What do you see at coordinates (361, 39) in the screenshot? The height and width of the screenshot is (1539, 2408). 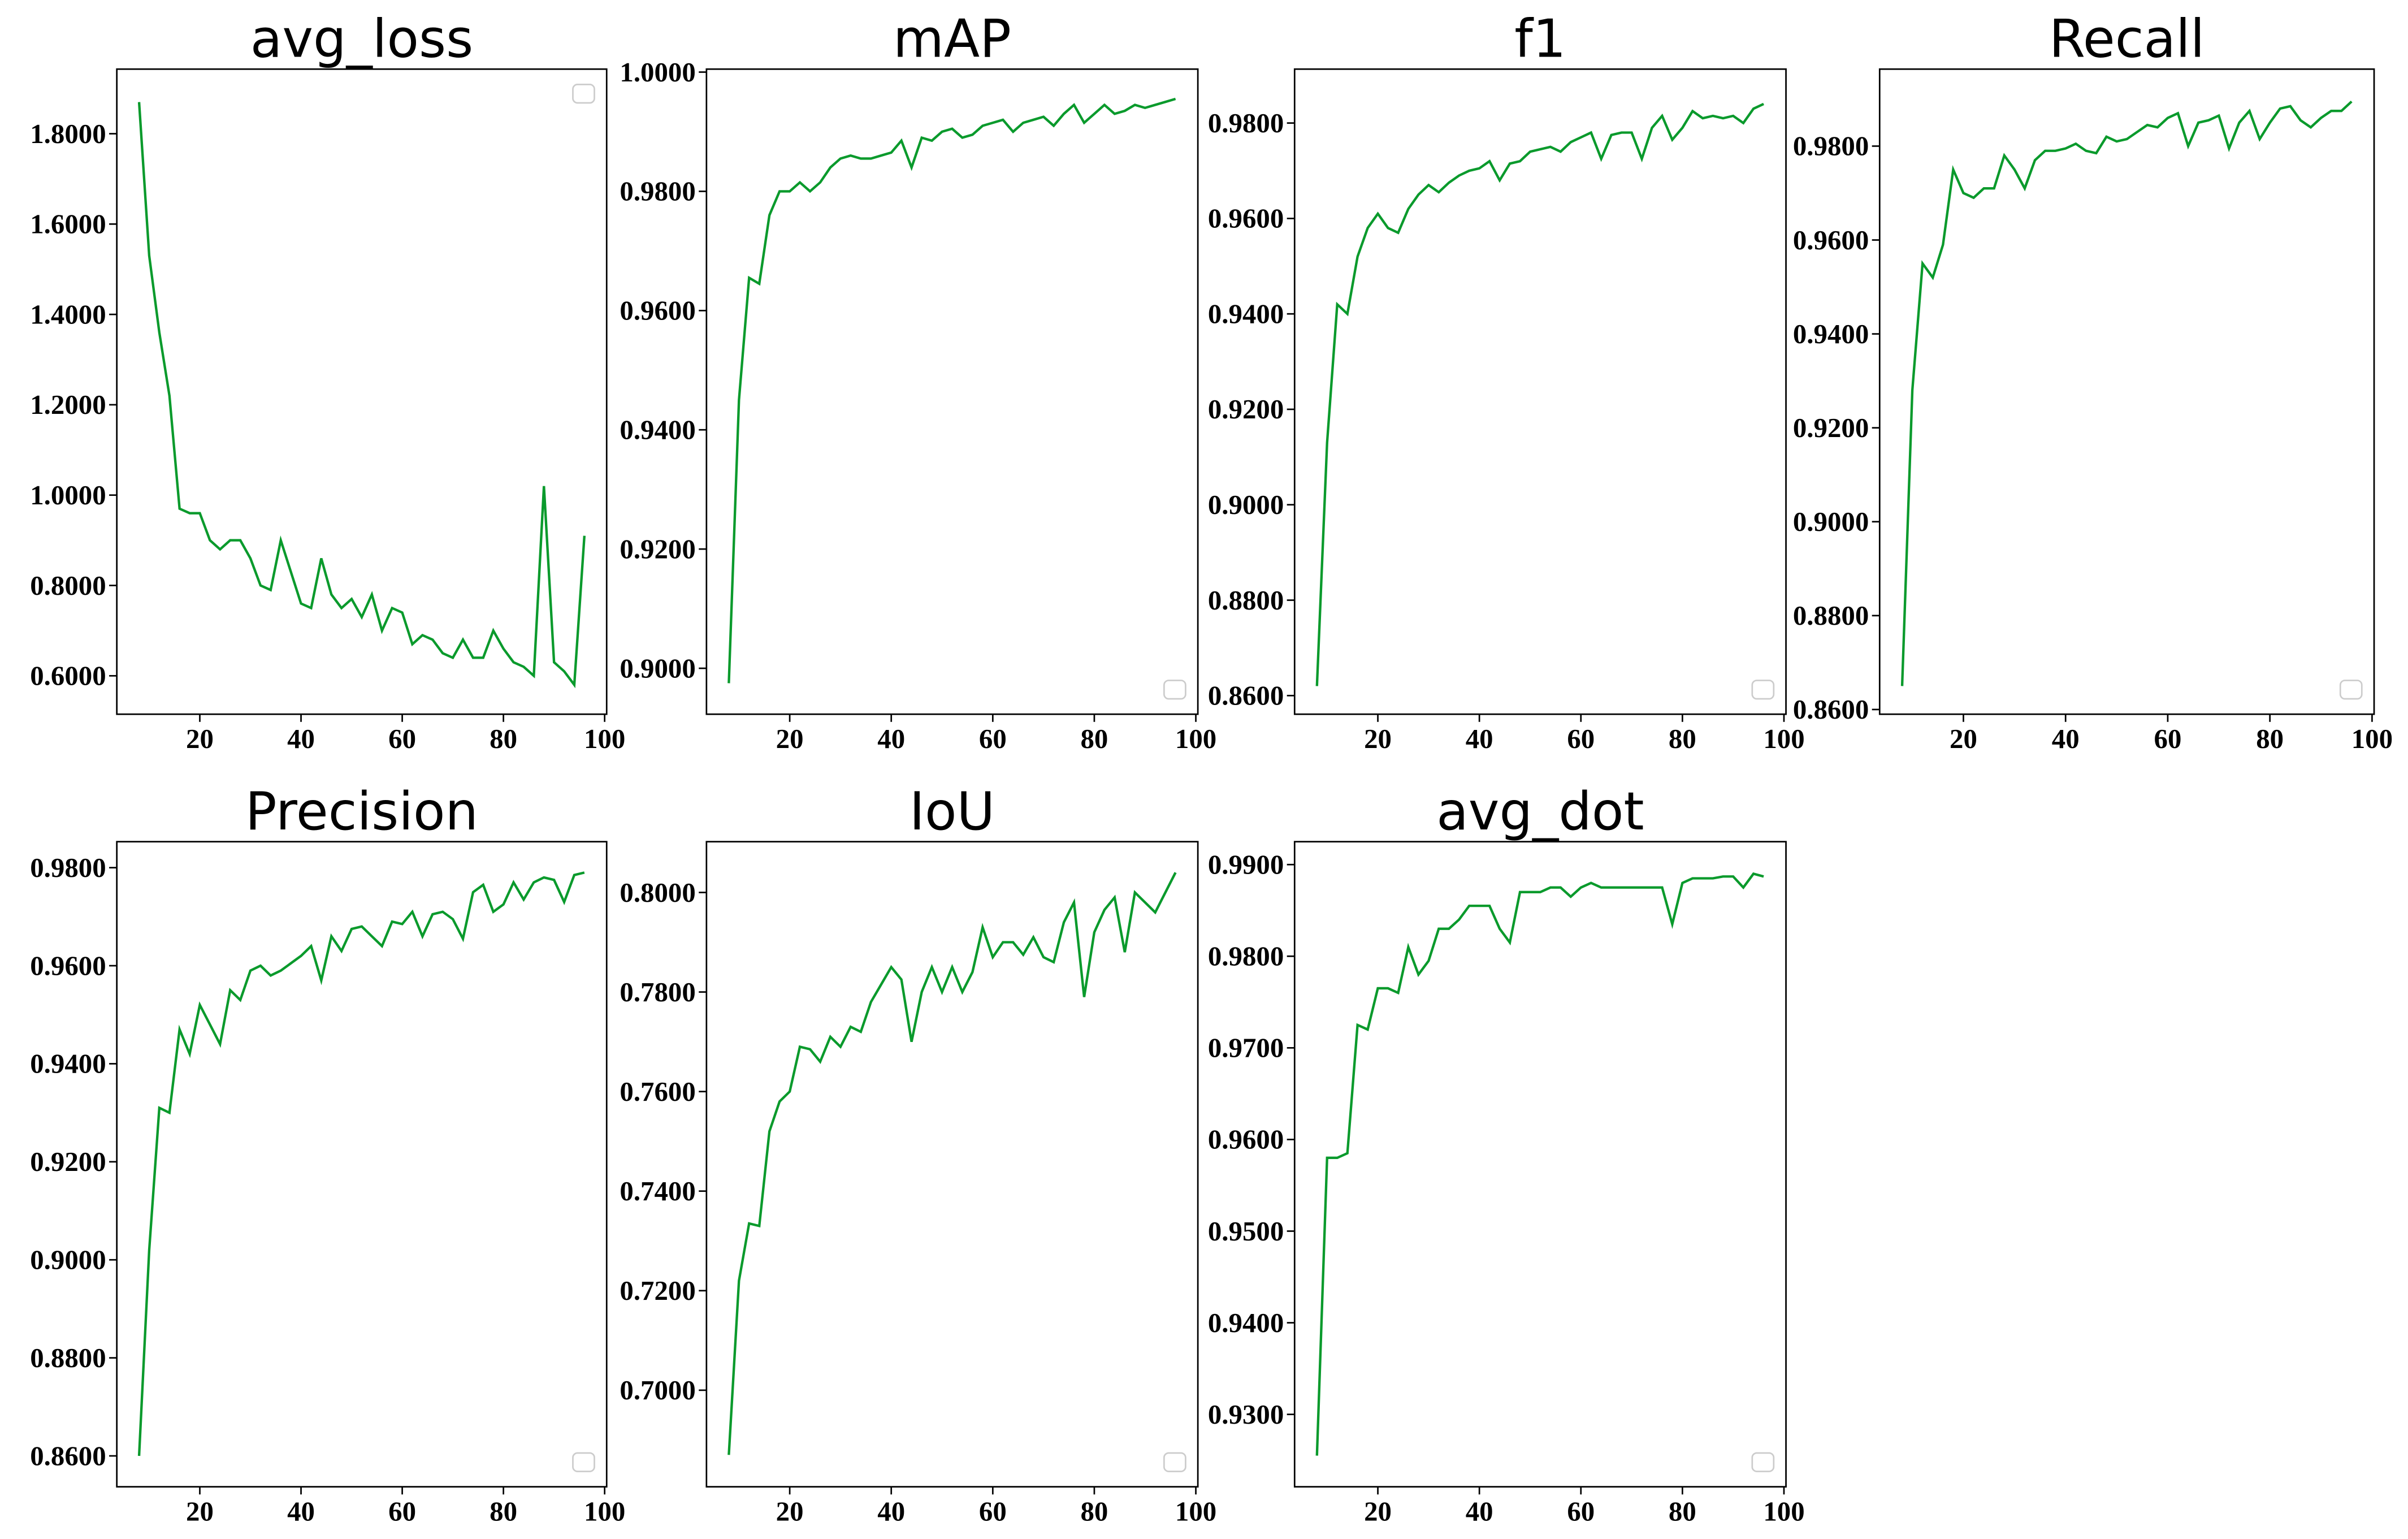 I see `chart-title: avg_loss` at bounding box center [361, 39].